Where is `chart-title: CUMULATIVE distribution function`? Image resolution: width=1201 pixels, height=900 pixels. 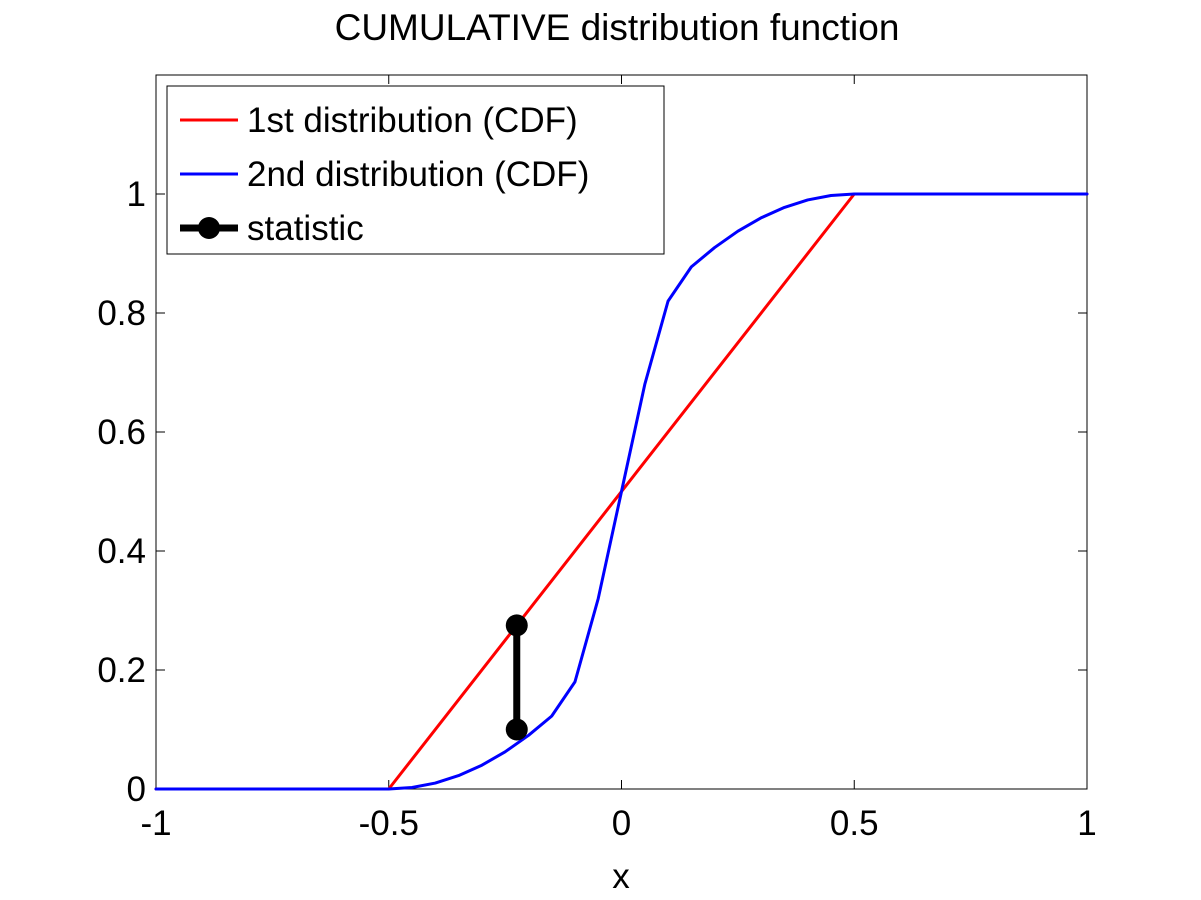
chart-title: CUMULATIVE distribution function is located at coordinates (617, 27).